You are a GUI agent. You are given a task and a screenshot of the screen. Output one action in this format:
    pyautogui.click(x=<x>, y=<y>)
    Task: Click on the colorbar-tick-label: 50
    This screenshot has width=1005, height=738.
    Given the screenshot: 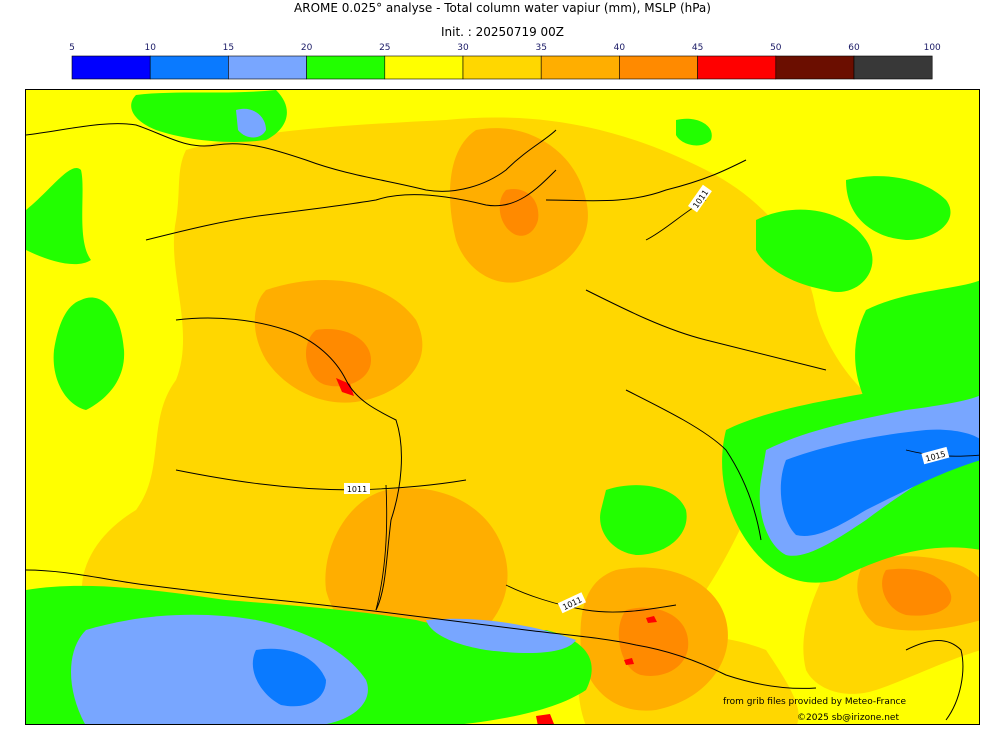 What is the action you would take?
    pyautogui.click(x=776, y=48)
    